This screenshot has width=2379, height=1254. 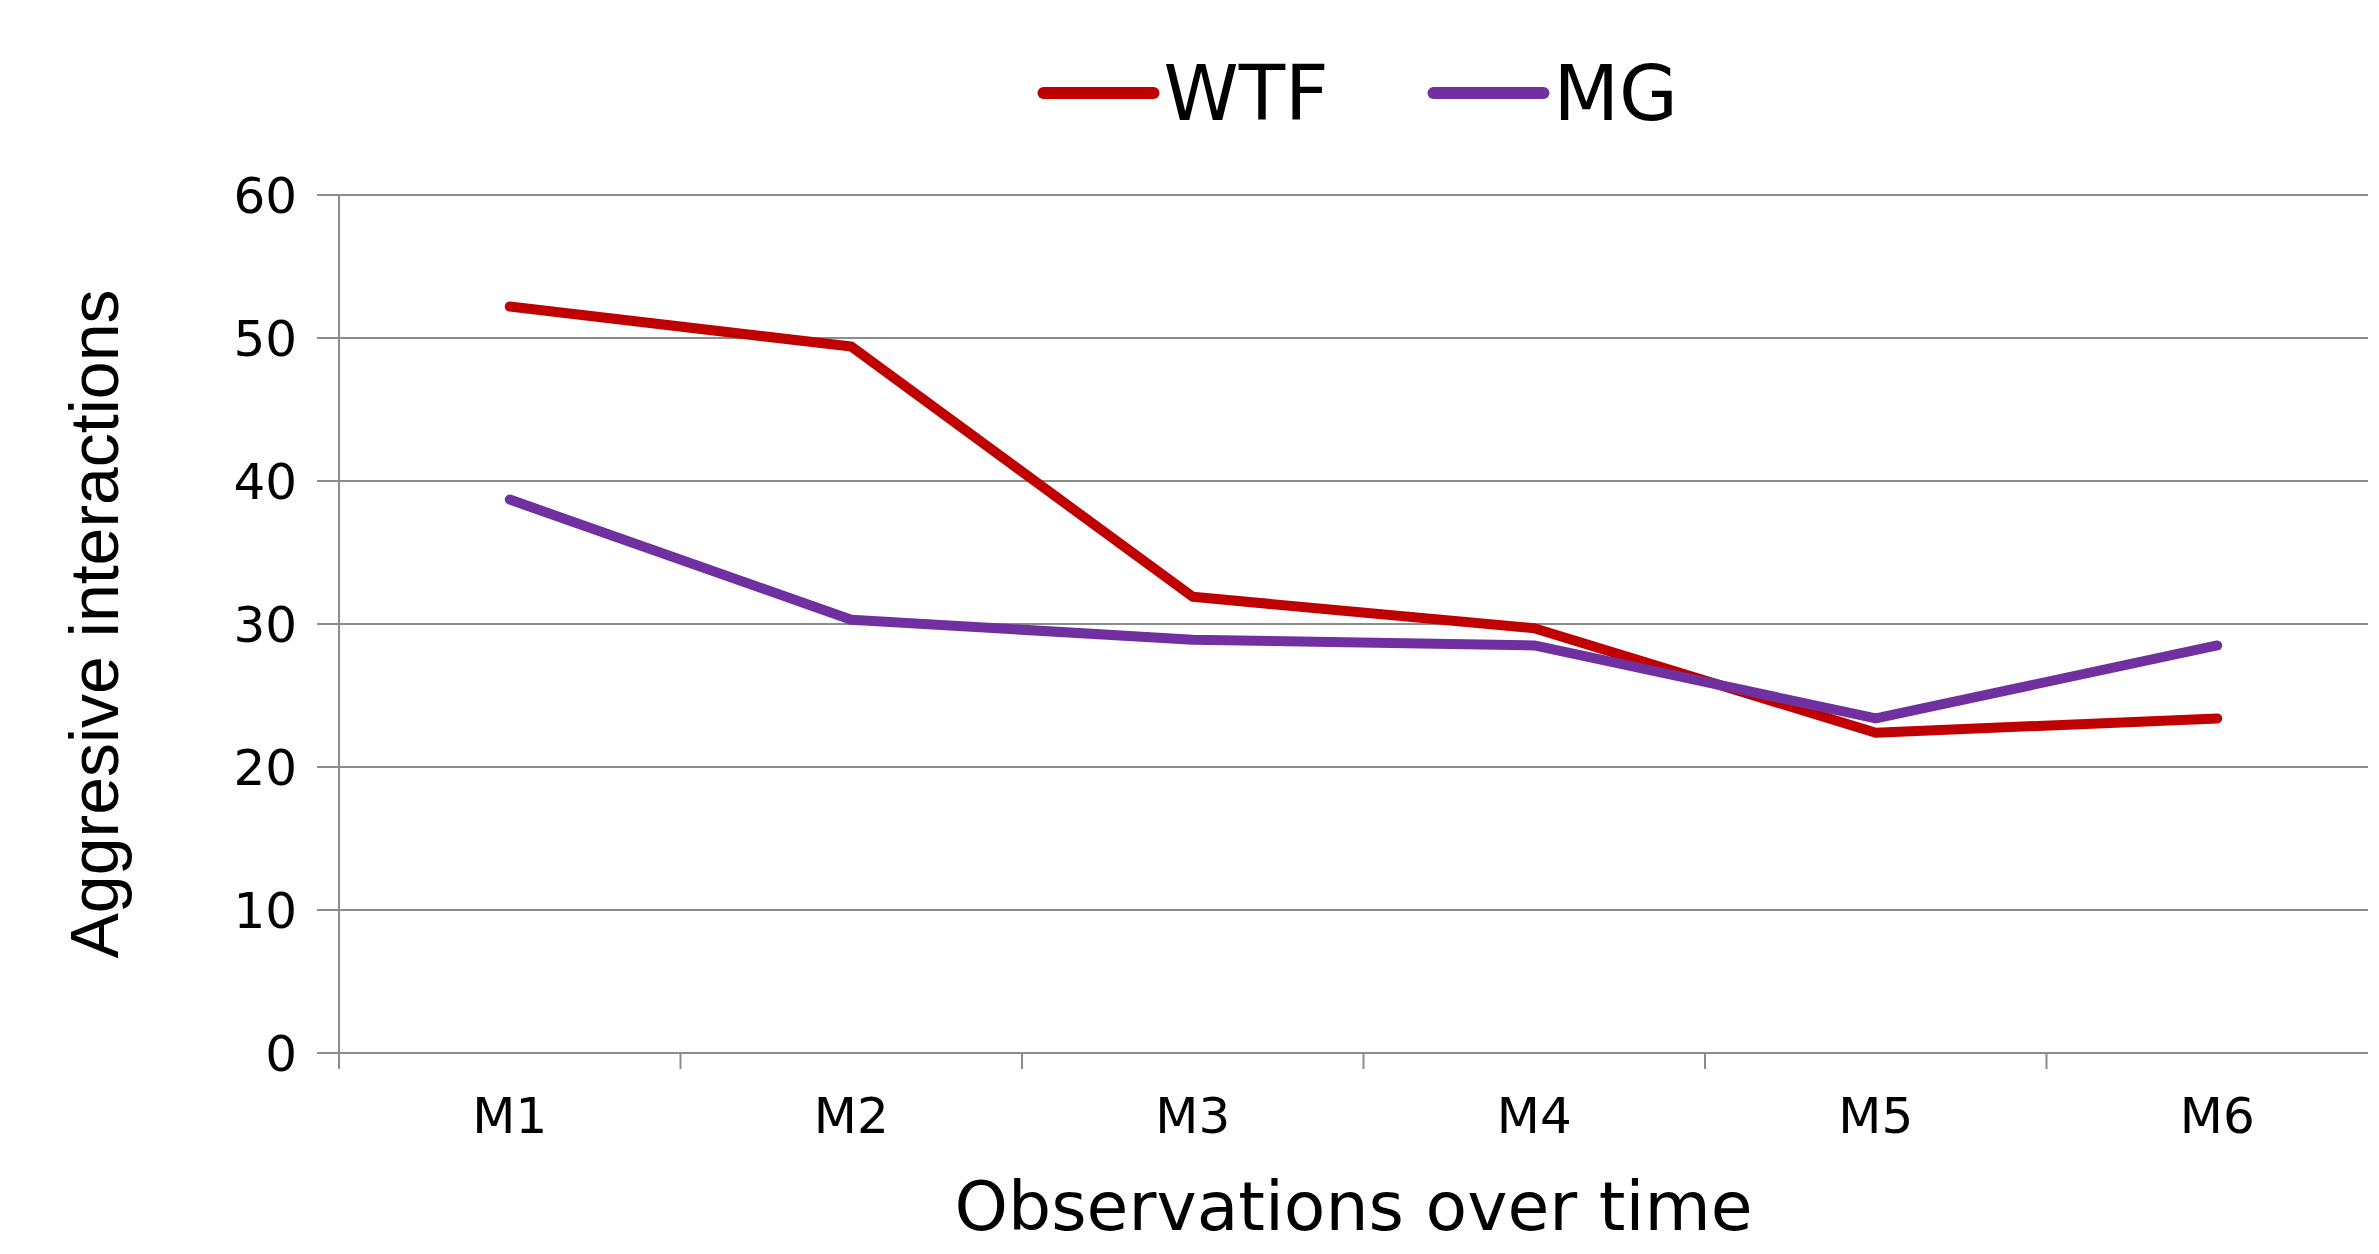 I want to click on legend-label: MG, so click(x=1615, y=93).